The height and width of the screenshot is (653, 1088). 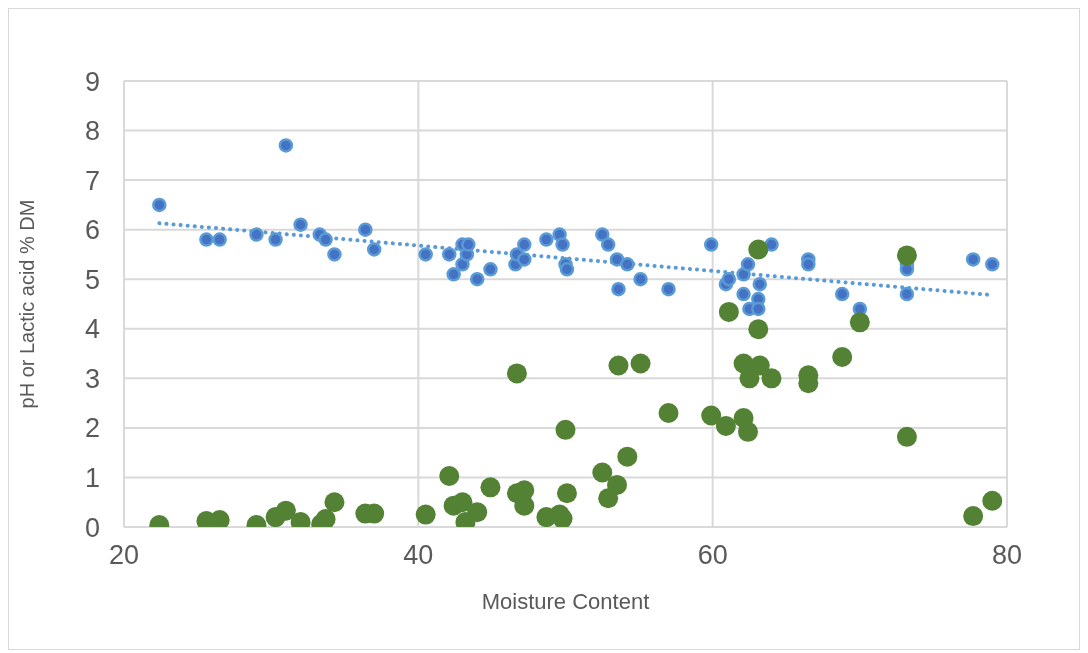 I want to click on y-tick-label: 6, so click(x=92, y=230).